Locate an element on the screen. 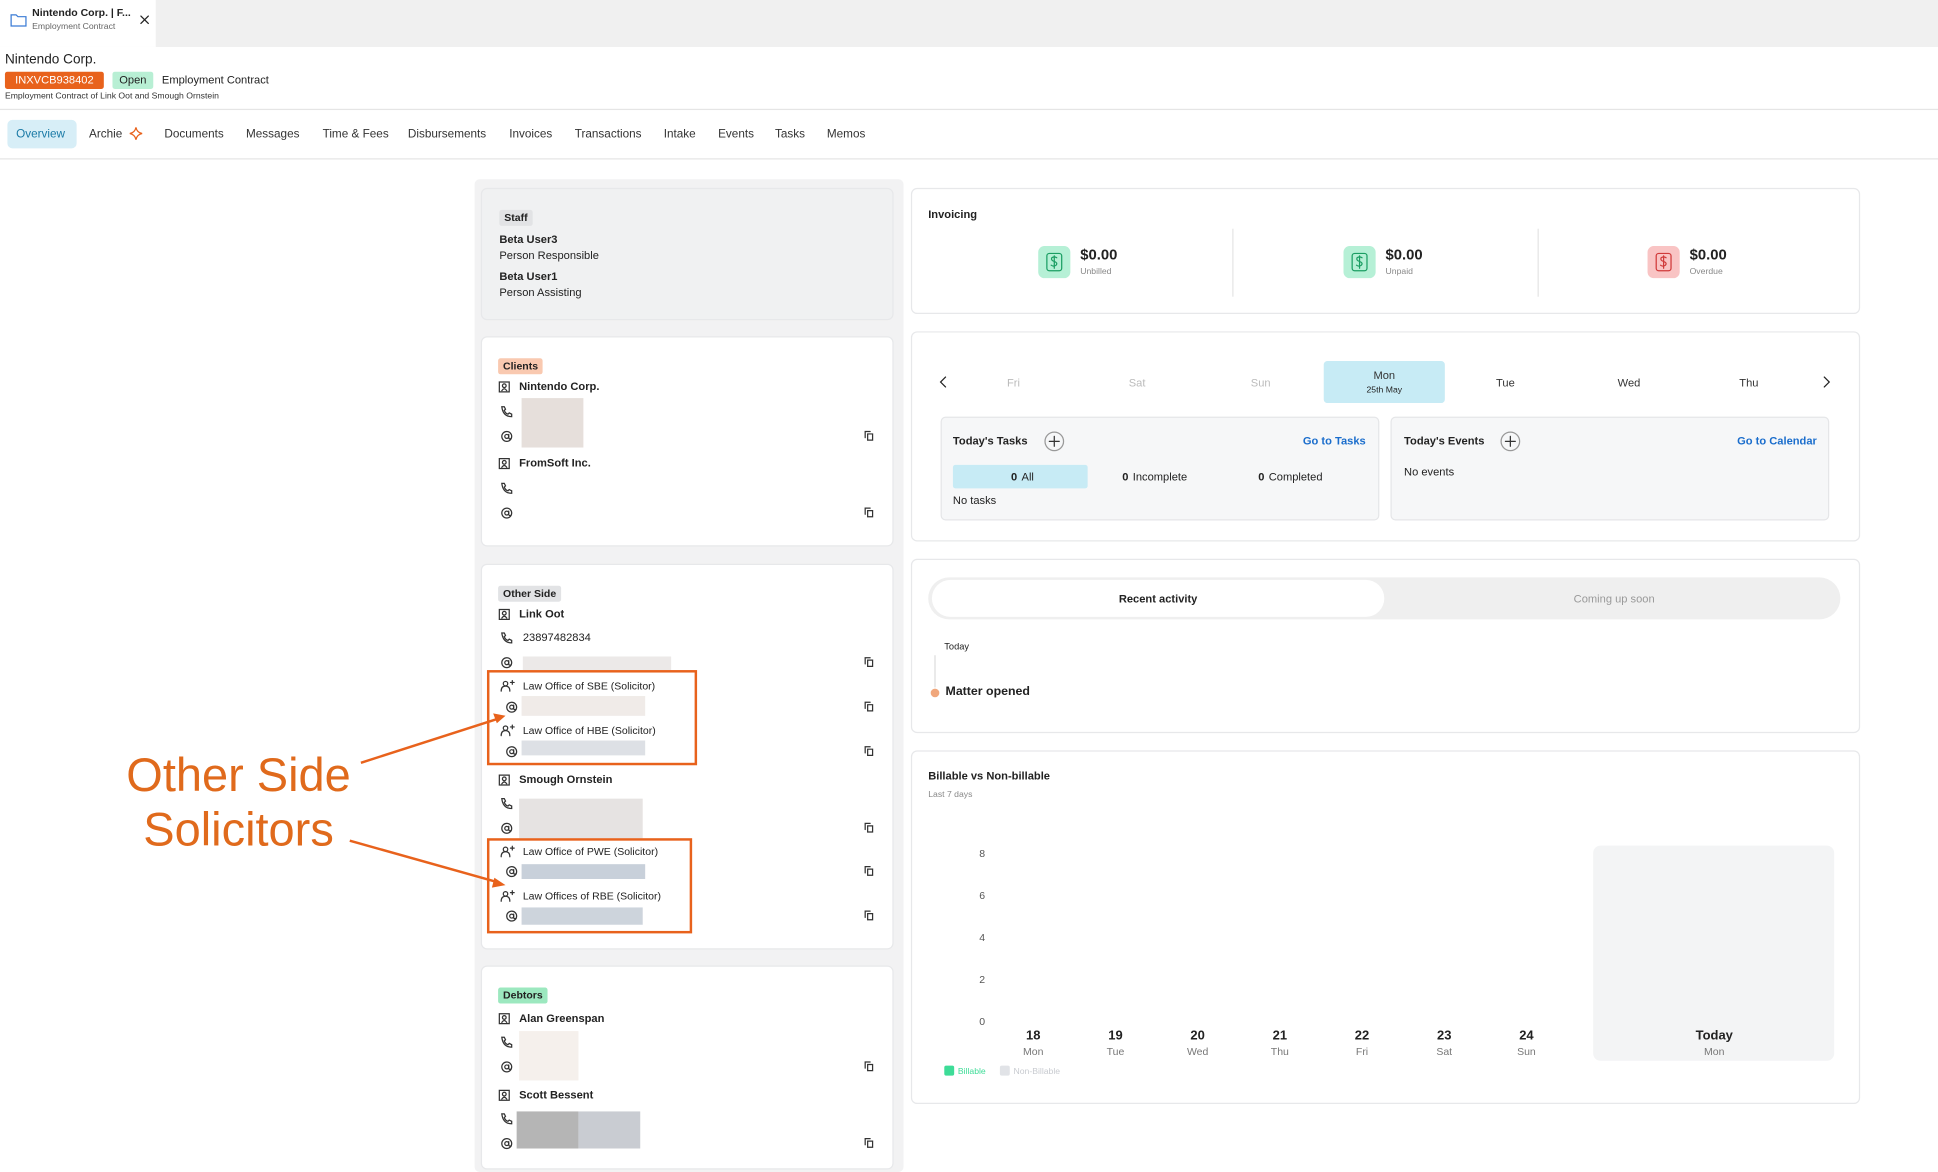  day: Sat is located at coordinates (1137, 382).